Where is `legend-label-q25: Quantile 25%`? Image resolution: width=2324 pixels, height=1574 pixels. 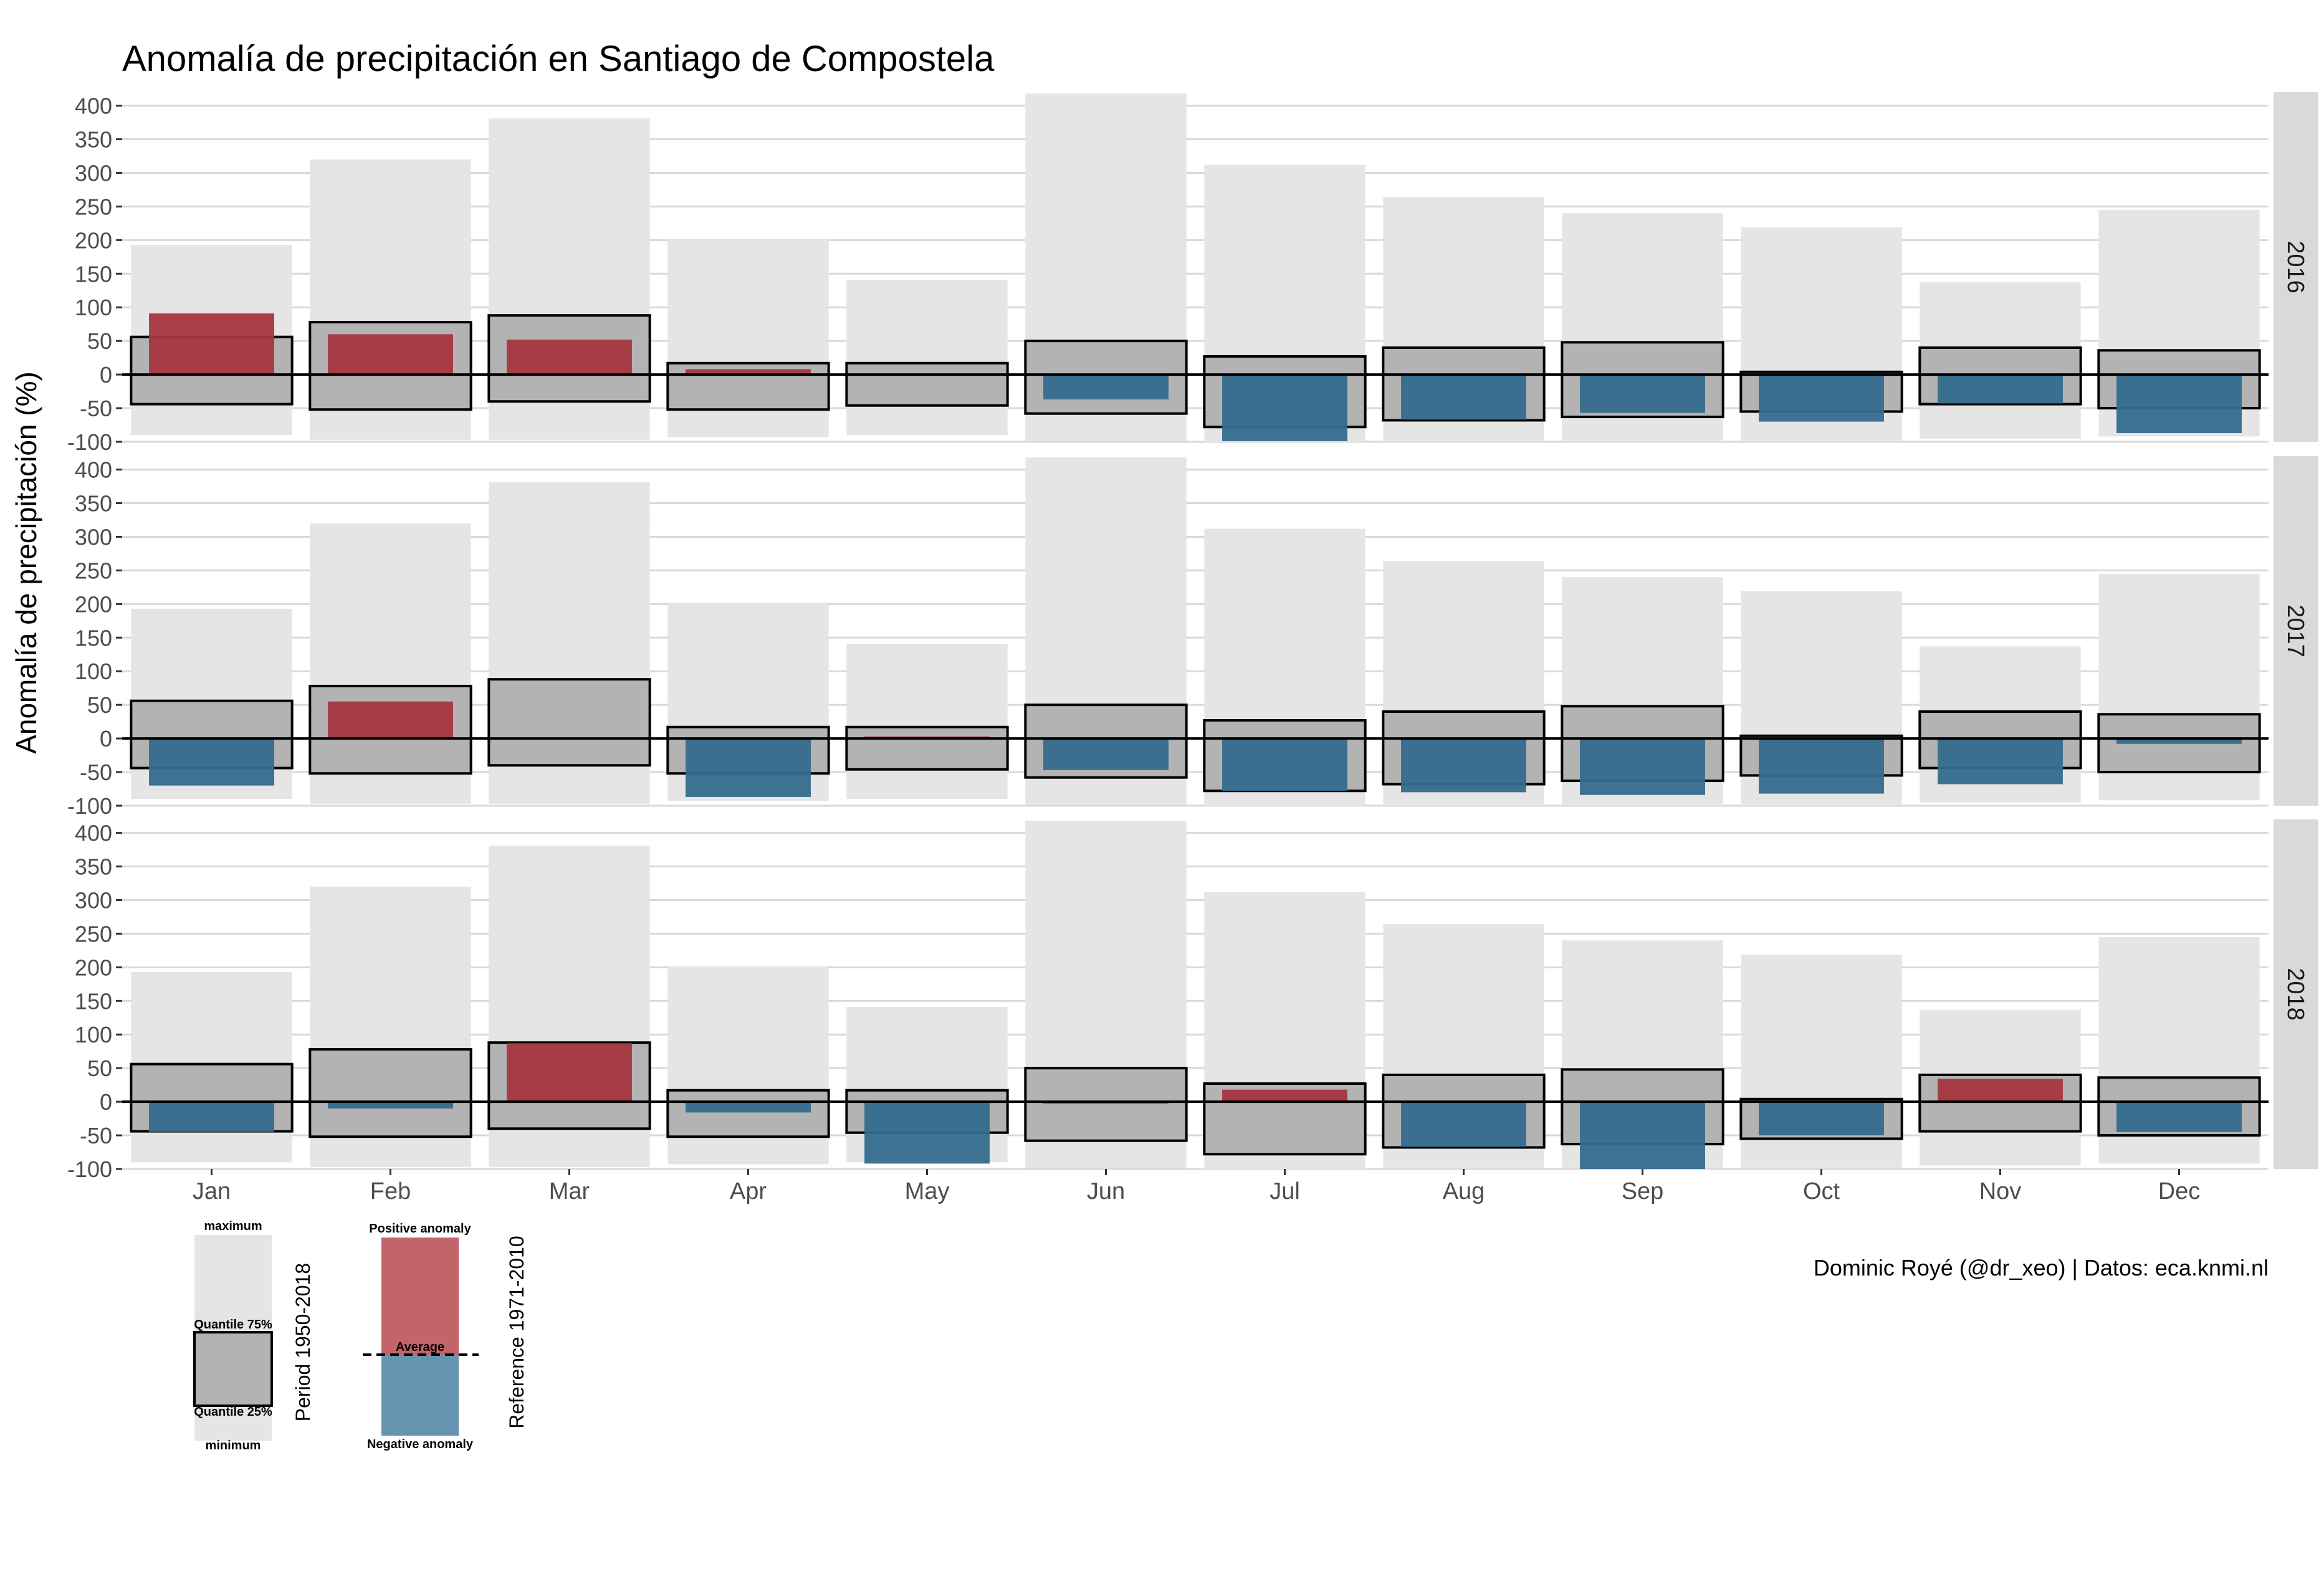 legend-label-q25: Quantile 25% is located at coordinates (233, 1412).